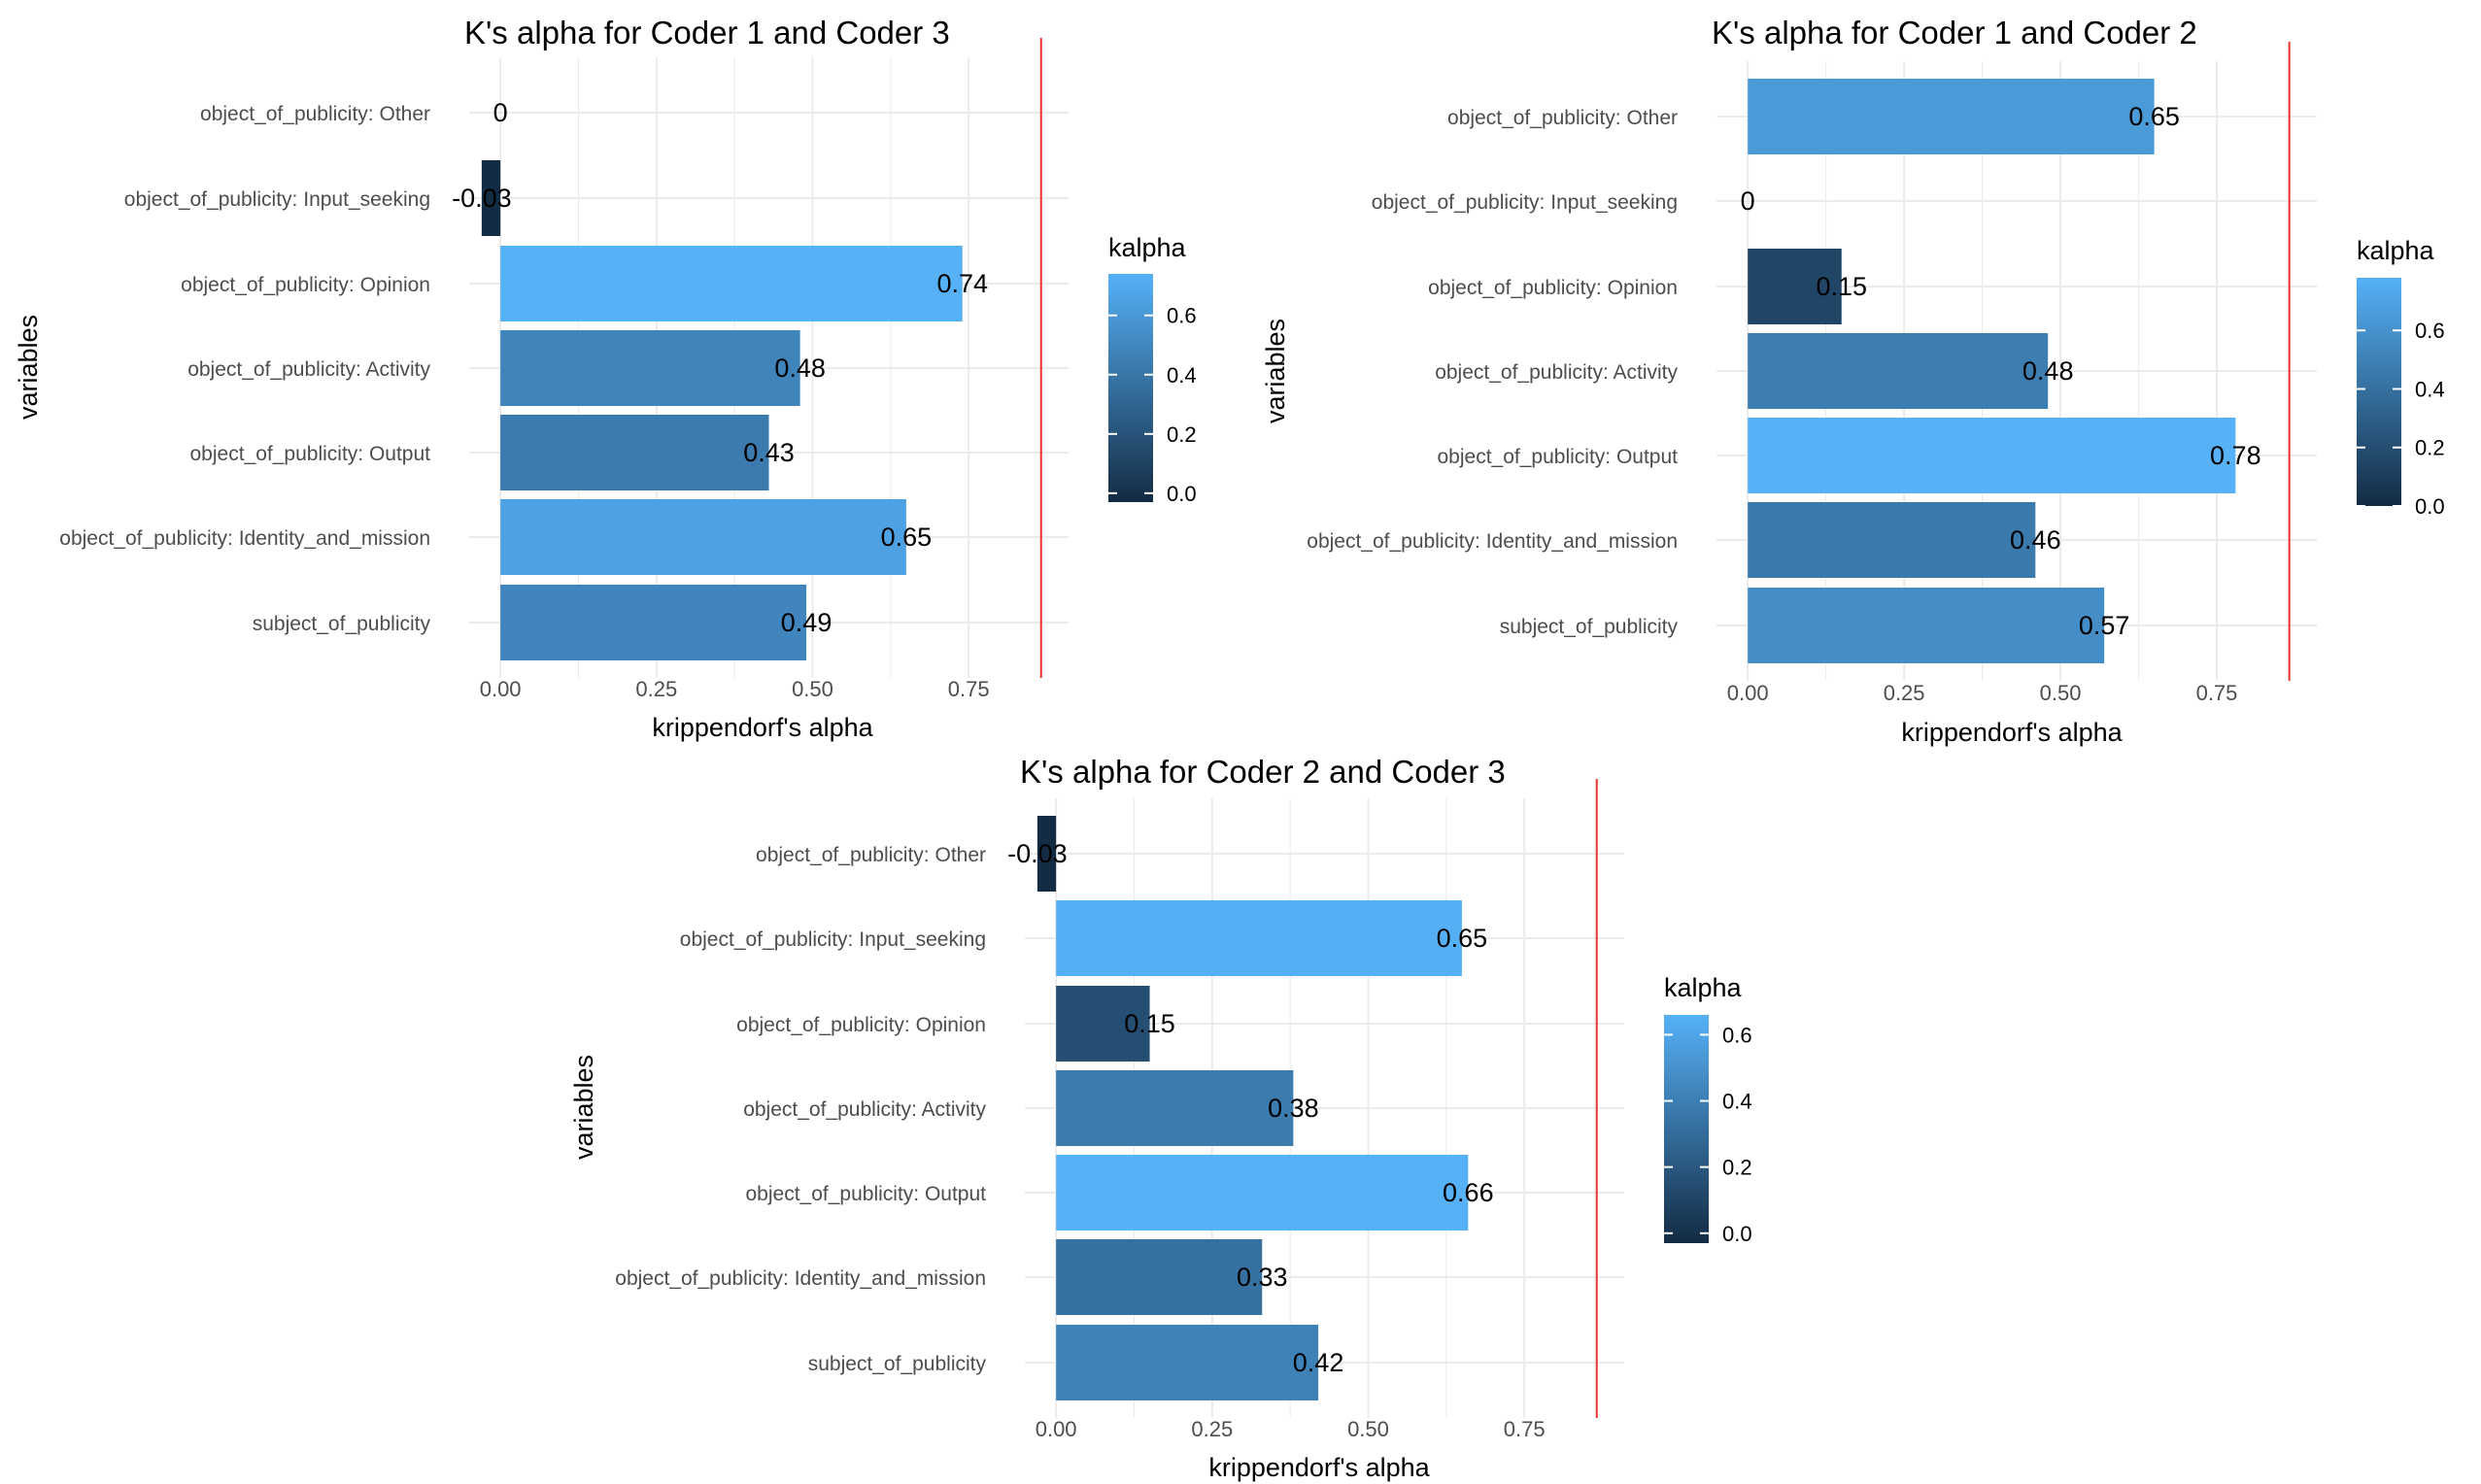 Image resolution: width=2481 pixels, height=1484 pixels. What do you see at coordinates (2105, 625) in the screenshot?
I see `data-label: 0.57` at bounding box center [2105, 625].